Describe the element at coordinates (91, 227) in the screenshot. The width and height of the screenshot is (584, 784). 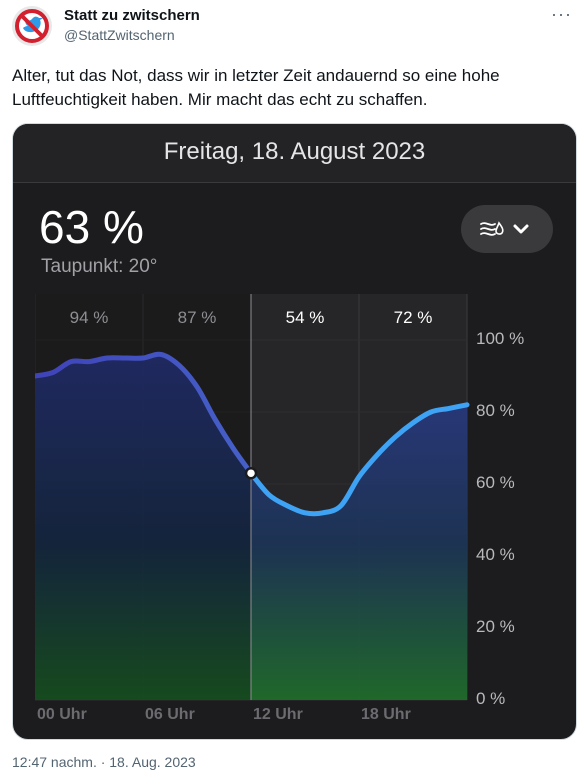
I see `current-humidity: 63 %` at that location.